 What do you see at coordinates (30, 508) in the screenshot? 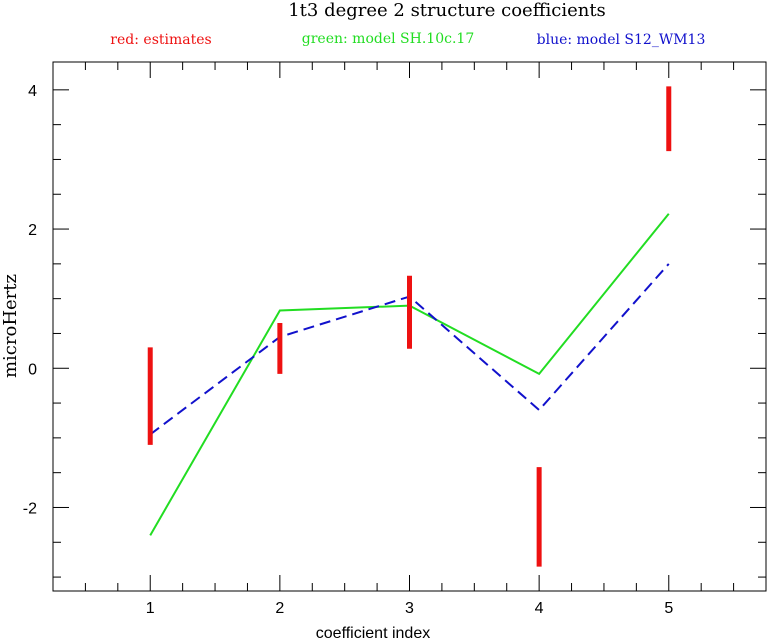
I see `y-tick-label: -2` at bounding box center [30, 508].